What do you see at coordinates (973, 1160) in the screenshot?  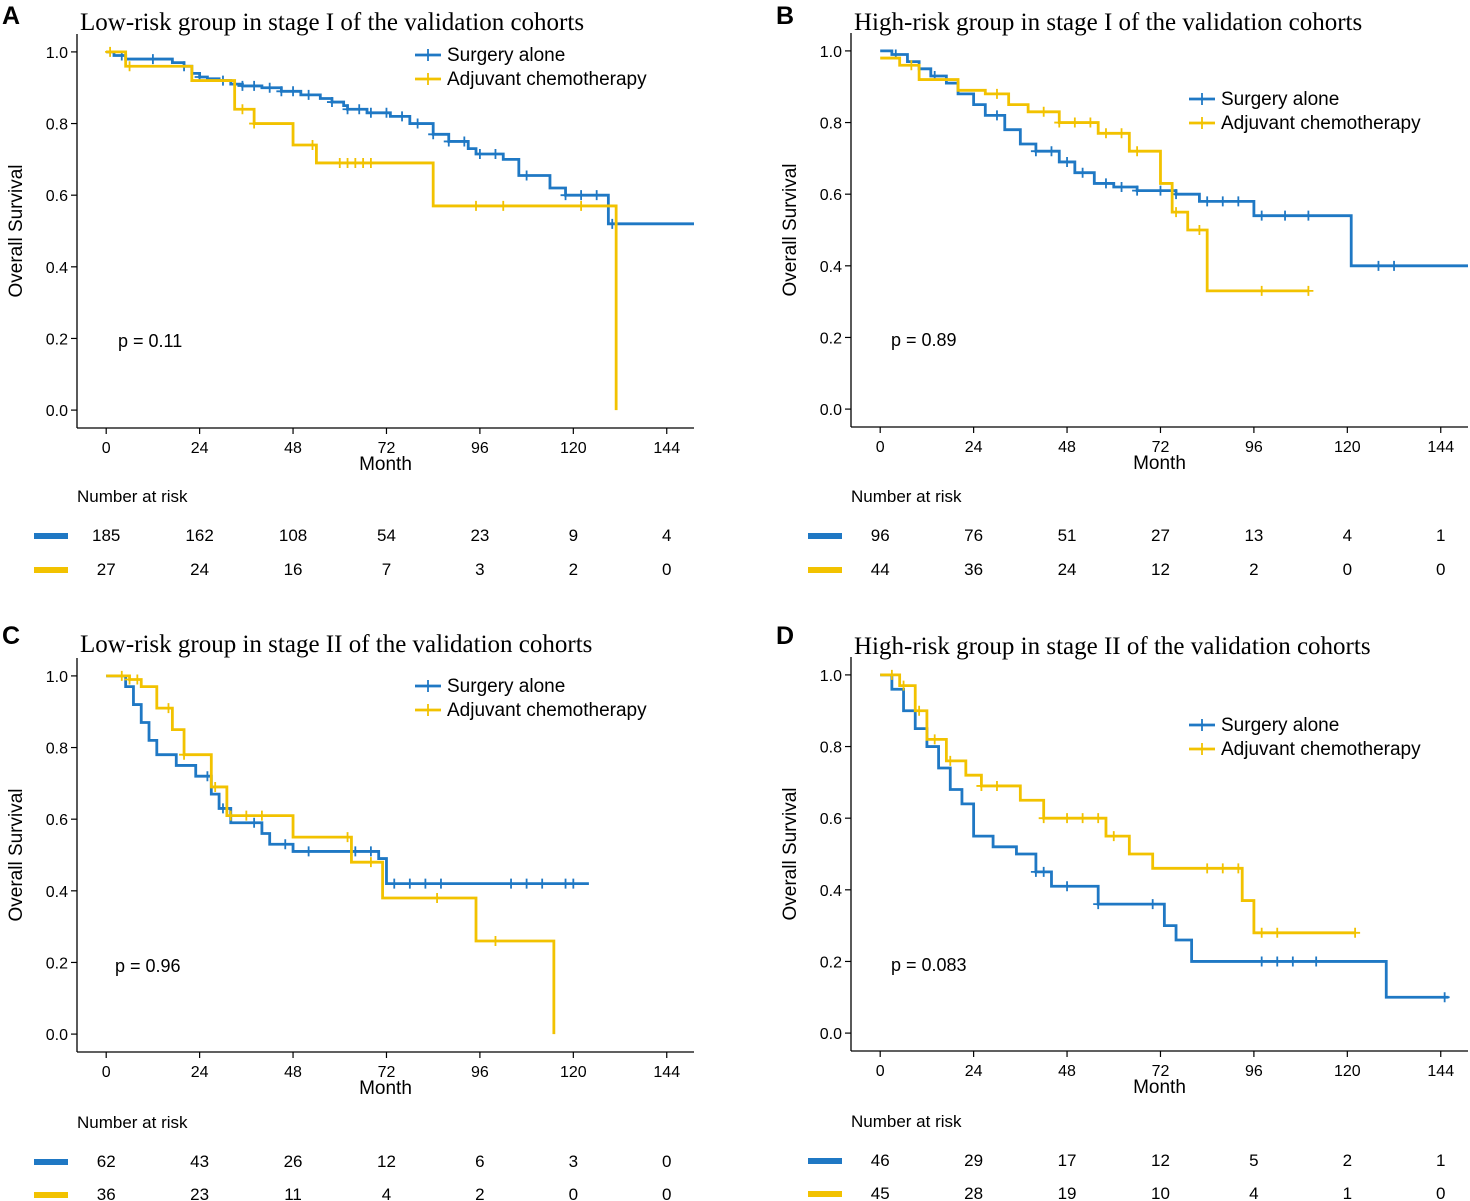 I see `risk-count: 29` at bounding box center [973, 1160].